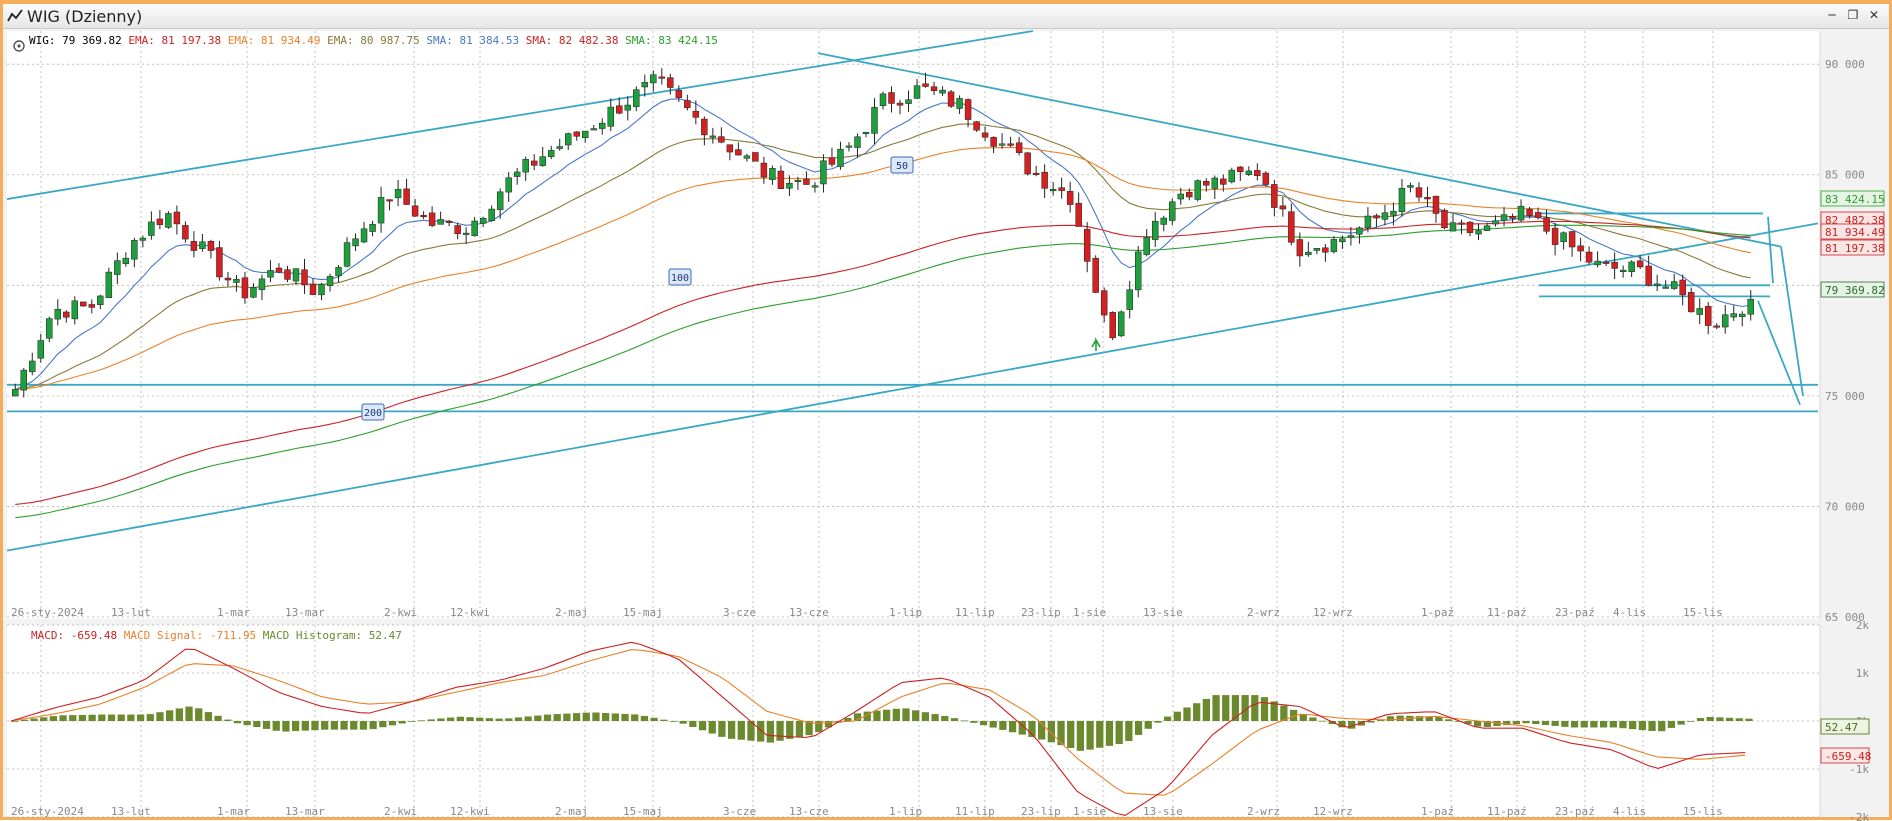 The image size is (1892, 821). Describe the element at coordinates (1845, 755) in the screenshot. I see `macd-value-tag` at that location.